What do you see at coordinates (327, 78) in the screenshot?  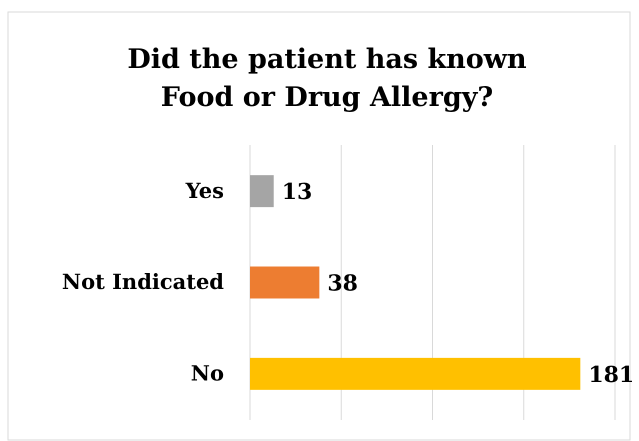 I see `chart-title: Did the patient has known Food or Drug Allergy?` at bounding box center [327, 78].